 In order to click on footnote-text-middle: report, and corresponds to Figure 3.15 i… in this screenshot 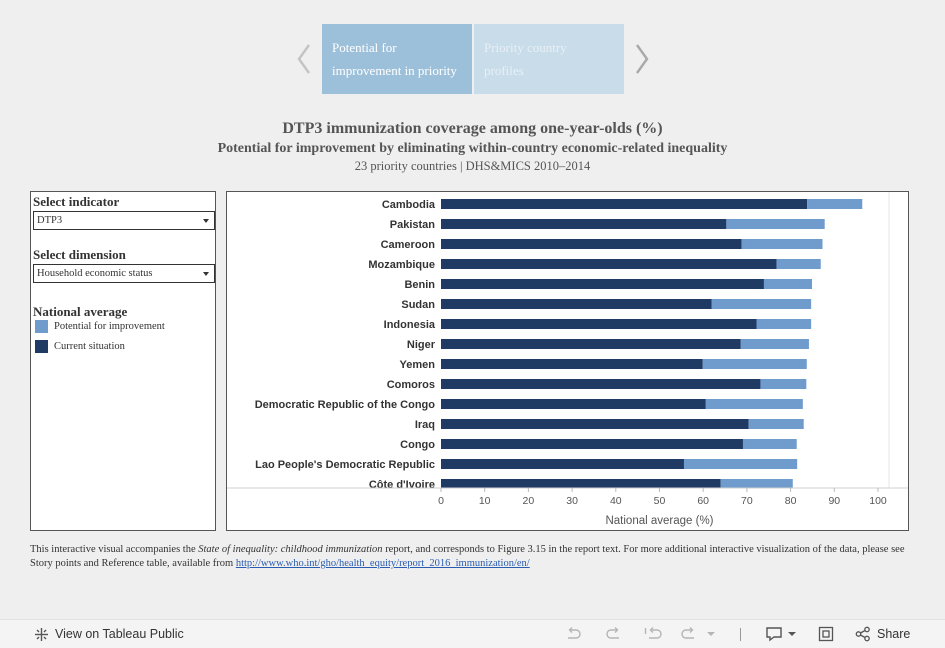, I will do `click(467, 556)`.